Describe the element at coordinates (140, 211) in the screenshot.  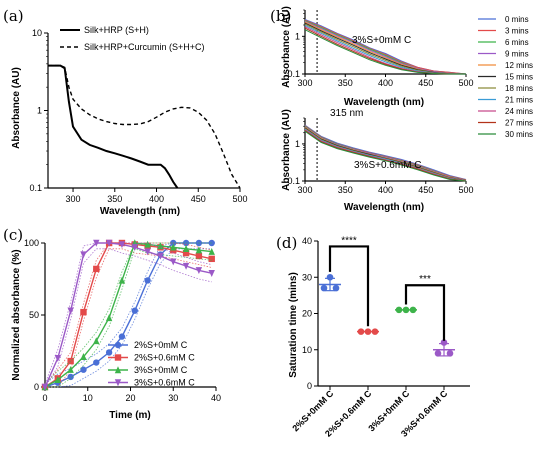
I see `panel-a-xlabel: Wavelength (nm)` at that location.